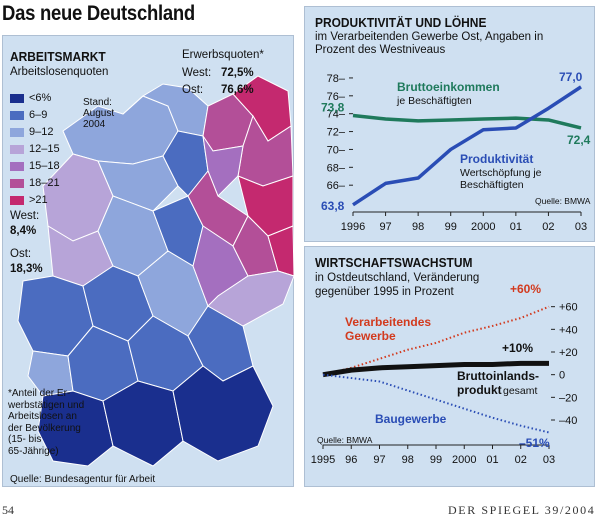 The image size is (599, 522). What do you see at coordinates (336, 133) in the screenshot?
I see `y-tick-label: 72–` at bounding box center [336, 133].